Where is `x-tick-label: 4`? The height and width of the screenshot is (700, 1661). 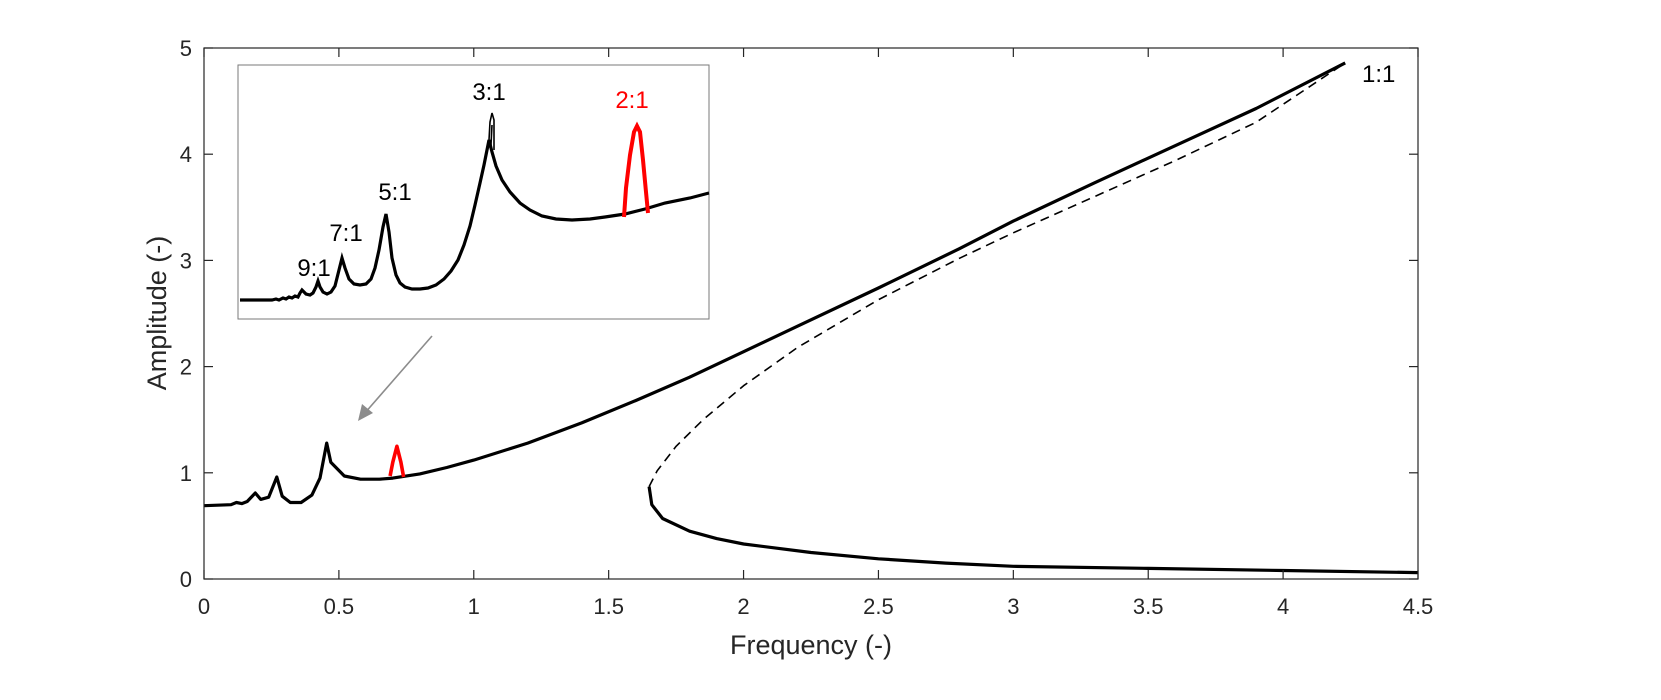 x-tick-label: 4 is located at coordinates (1283, 606).